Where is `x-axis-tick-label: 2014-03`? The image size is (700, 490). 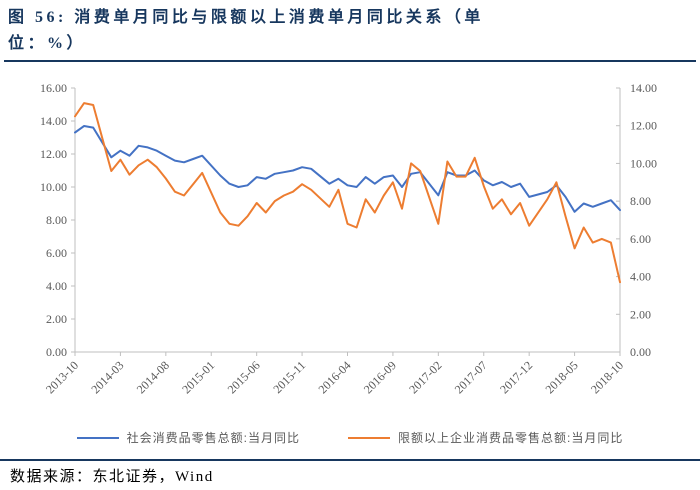
x-axis-tick-label: 2014-03 is located at coordinates (107, 377).